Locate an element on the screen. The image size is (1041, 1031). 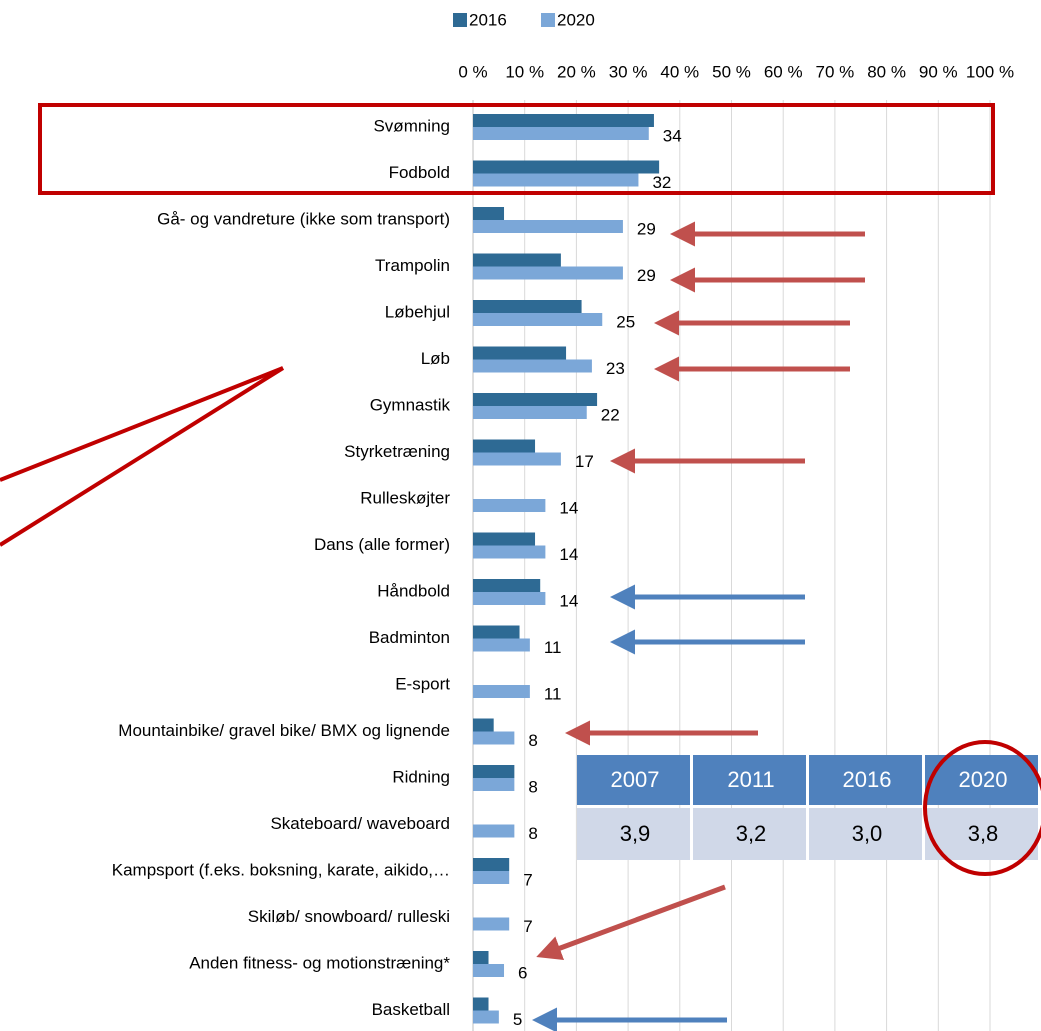
y-tick-label: Badminton is located at coordinates (409, 637).